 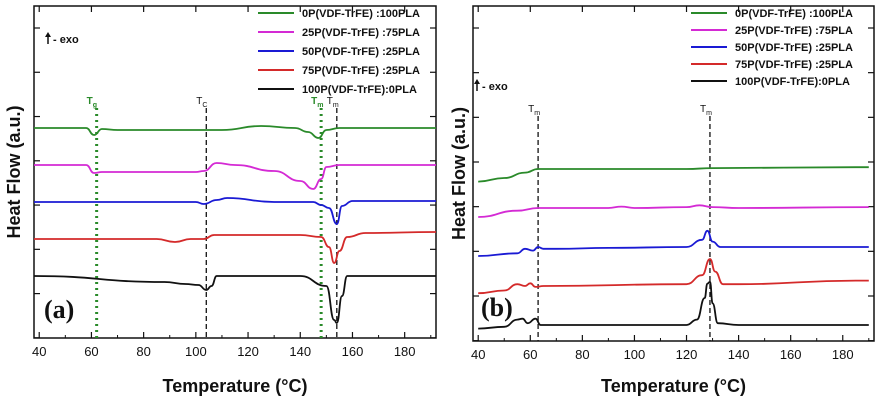 I want to click on annotation-label: Tg, so click(x=92, y=102).